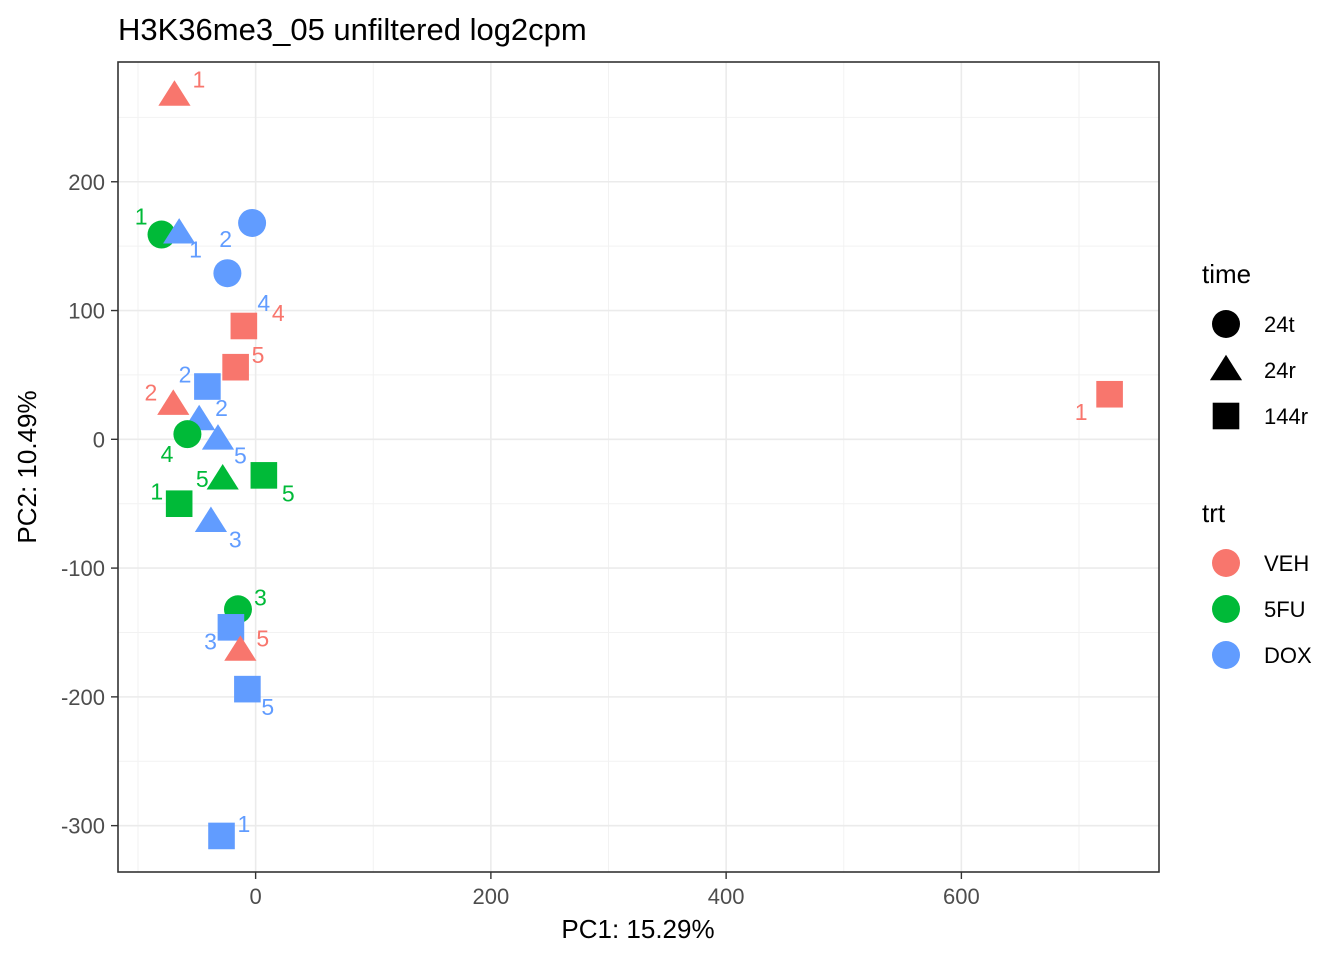 The image size is (1344, 960). Describe the element at coordinates (637, 929) in the screenshot. I see `x-axis-title: PC1: 15.29%` at that location.